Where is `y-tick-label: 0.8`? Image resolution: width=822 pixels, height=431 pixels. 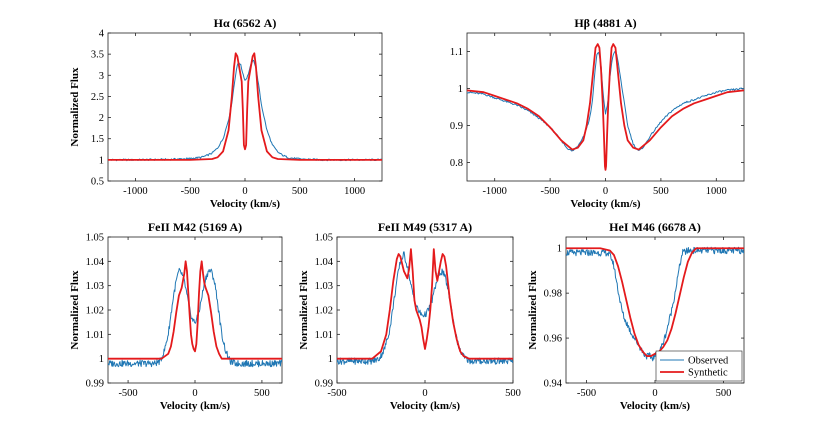 y-tick-label: 0.8 is located at coordinates (456, 163).